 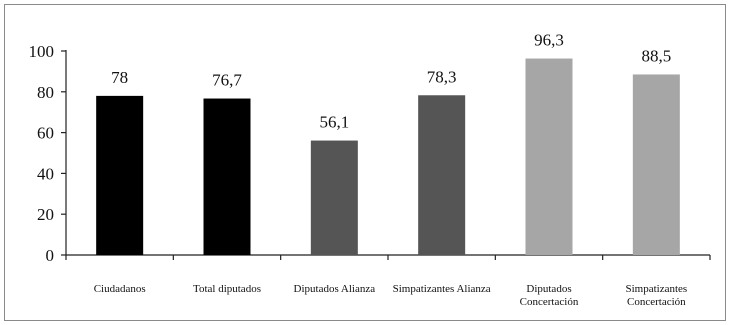 What do you see at coordinates (334, 122) in the screenshot?
I see `data-label: 56,1` at bounding box center [334, 122].